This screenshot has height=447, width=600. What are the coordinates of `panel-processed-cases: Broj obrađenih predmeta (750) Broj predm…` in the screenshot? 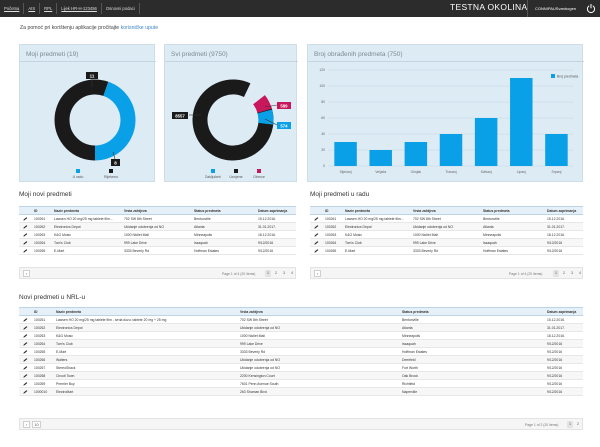 It's located at (445, 113).